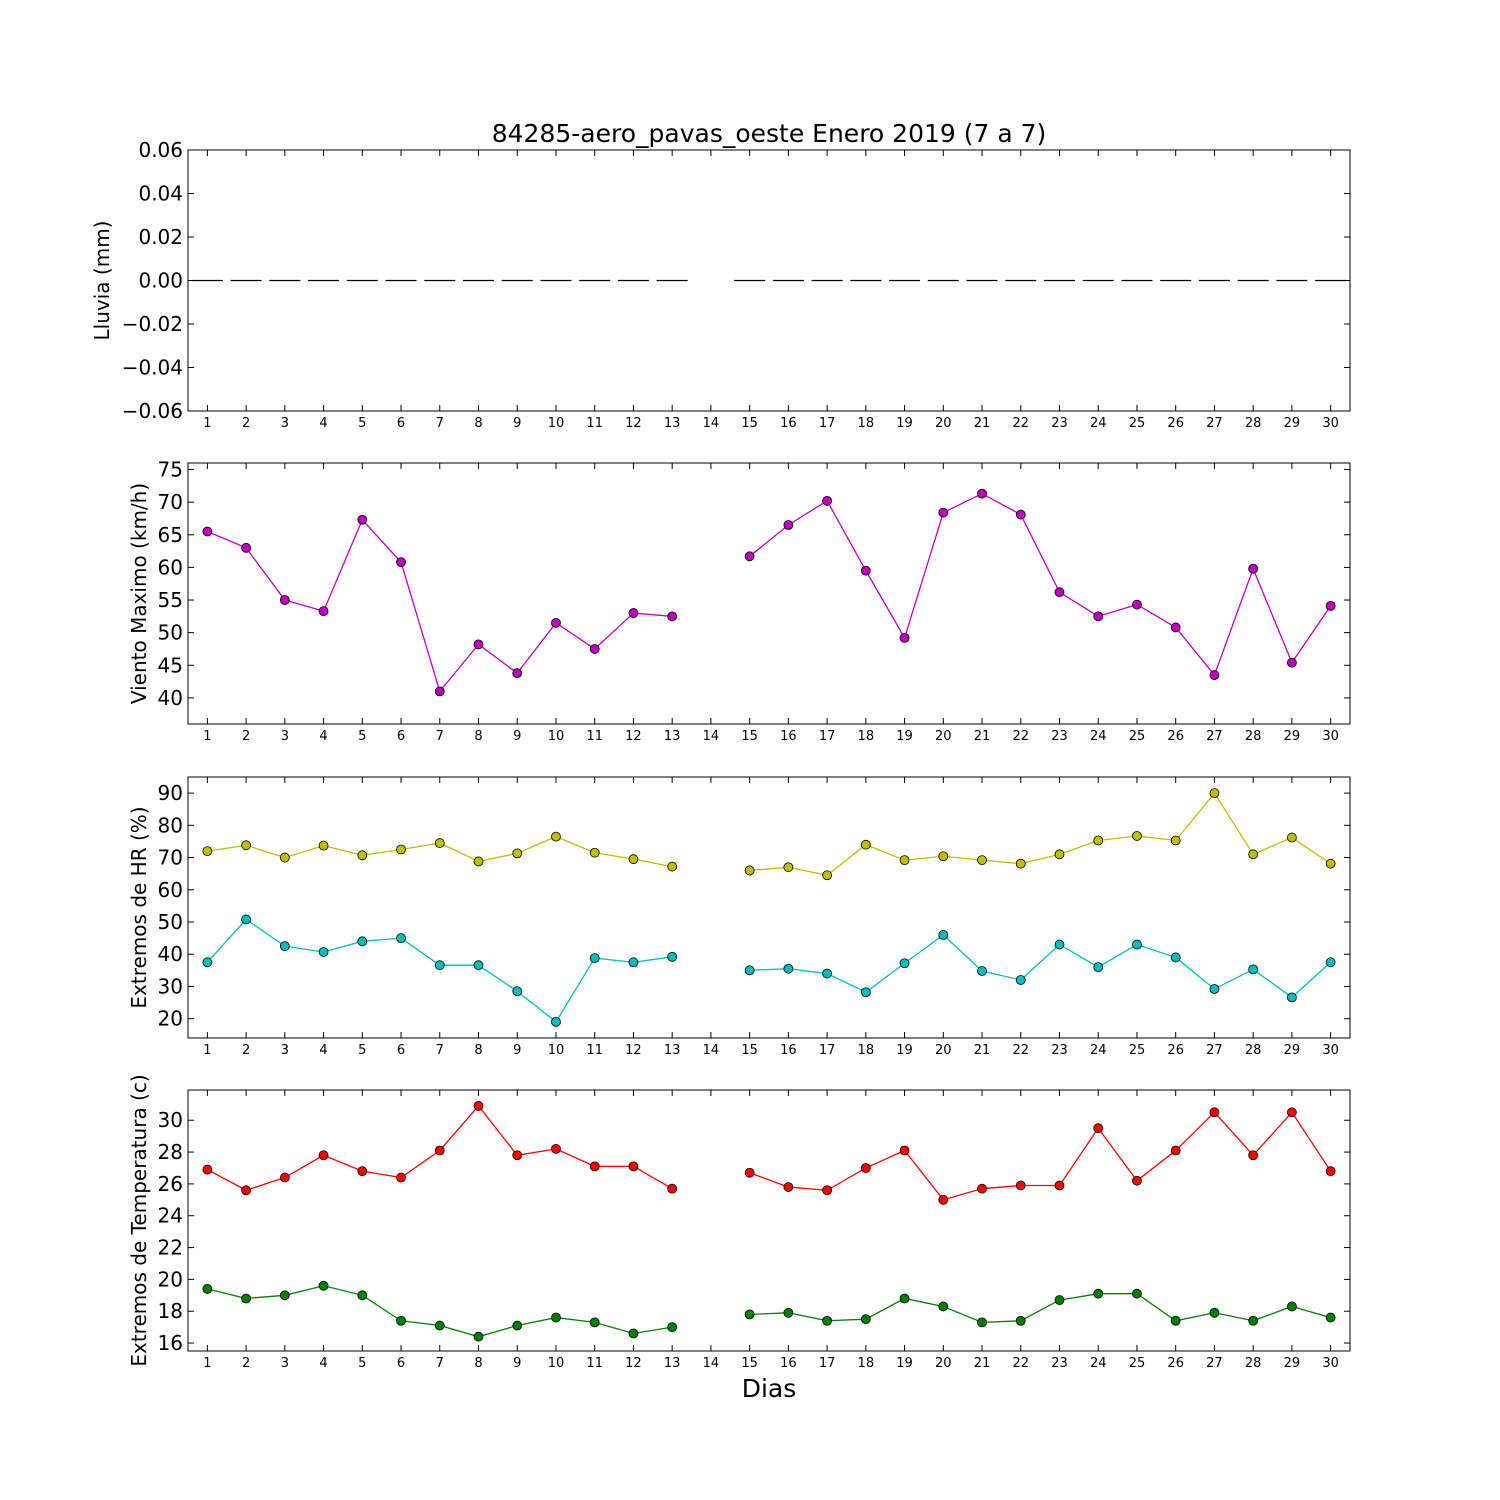 This screenshot has height=1500, width=1500. Describe the element at coordinates (866, 1363) in the screenshot. I see `x-tick-label: 18` at that location.